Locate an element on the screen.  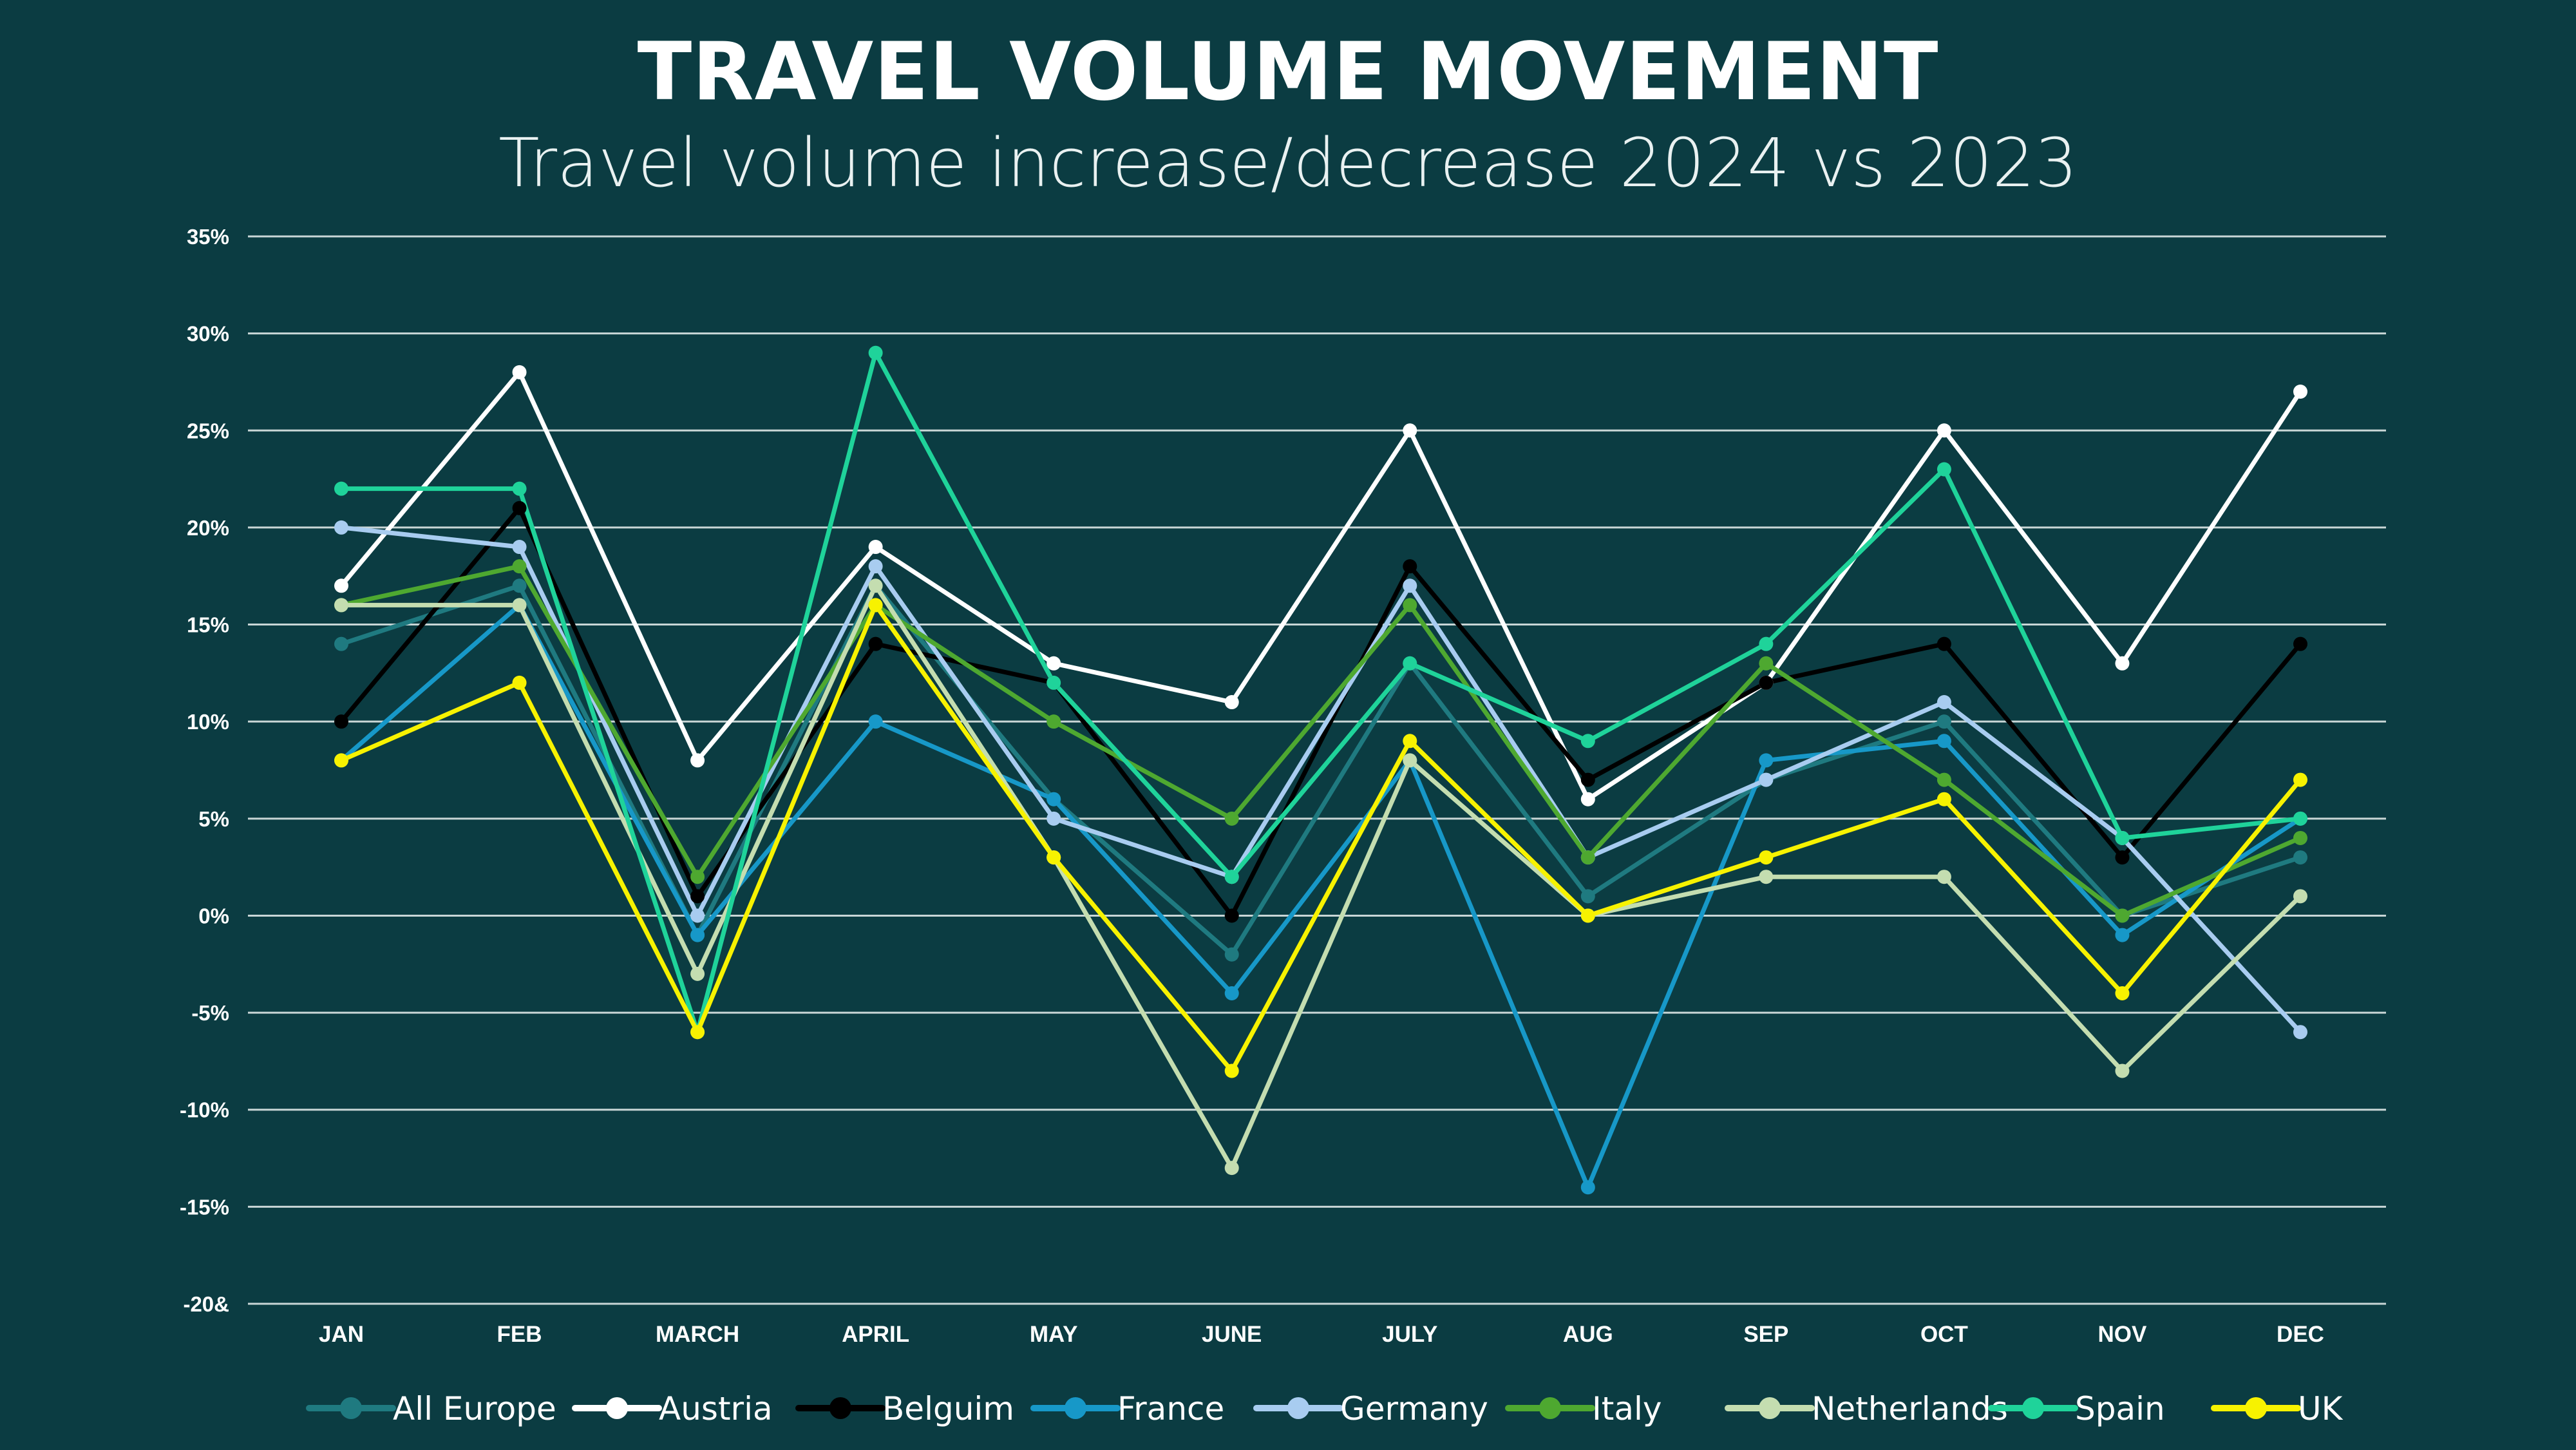
y-tick-label: -10% is located at coordinates (205, 1110).